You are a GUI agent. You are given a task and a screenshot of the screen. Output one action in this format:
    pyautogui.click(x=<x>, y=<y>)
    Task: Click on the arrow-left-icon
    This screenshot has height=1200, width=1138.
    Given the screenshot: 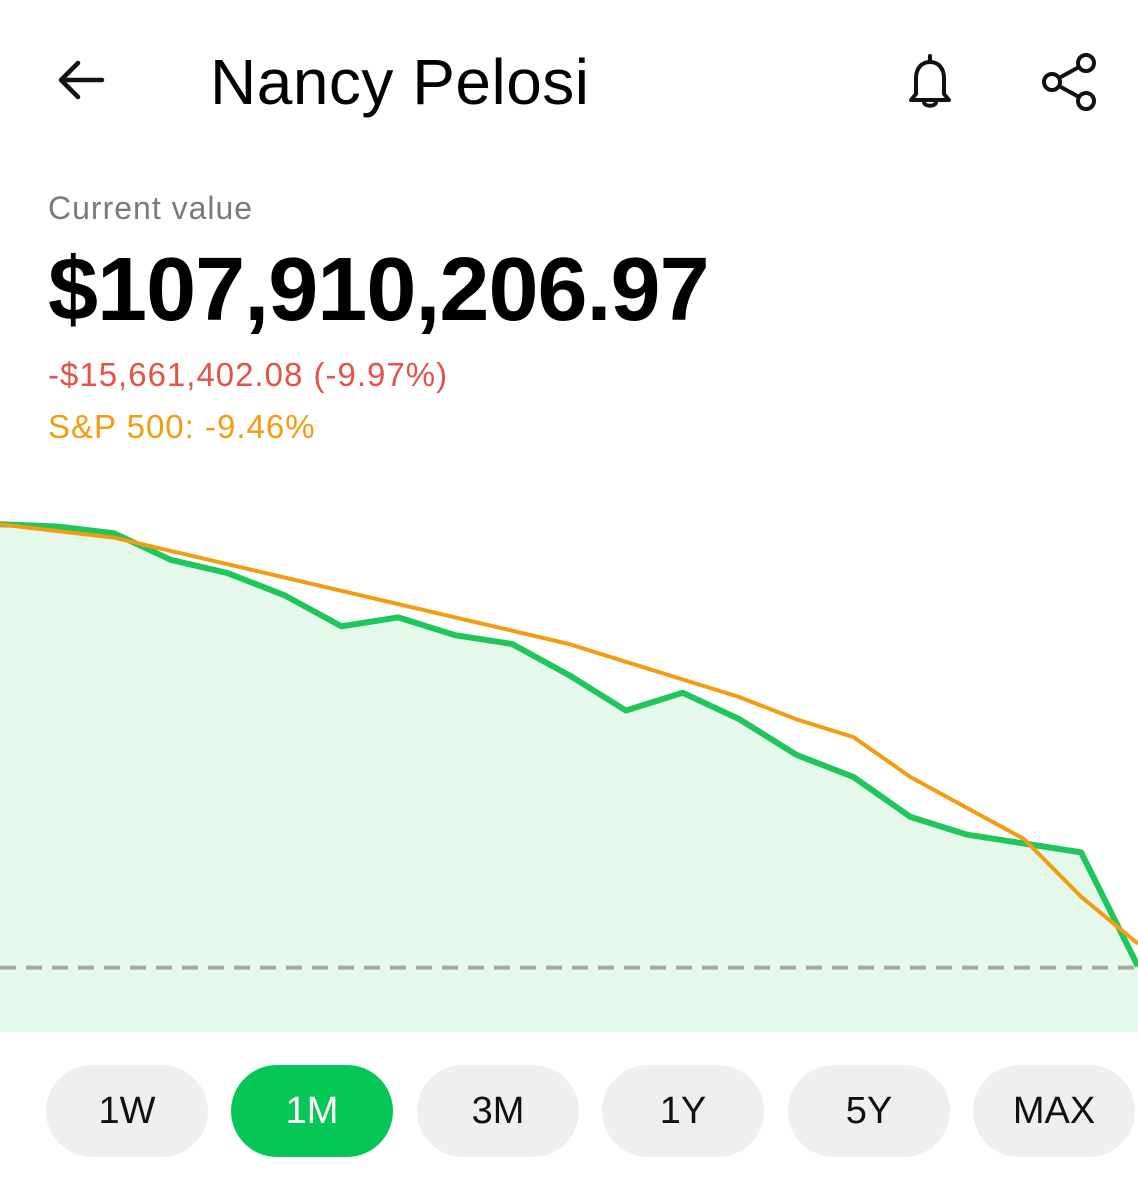 What is the action you would take?
    pyautogui.click(x=81, y=80)
    